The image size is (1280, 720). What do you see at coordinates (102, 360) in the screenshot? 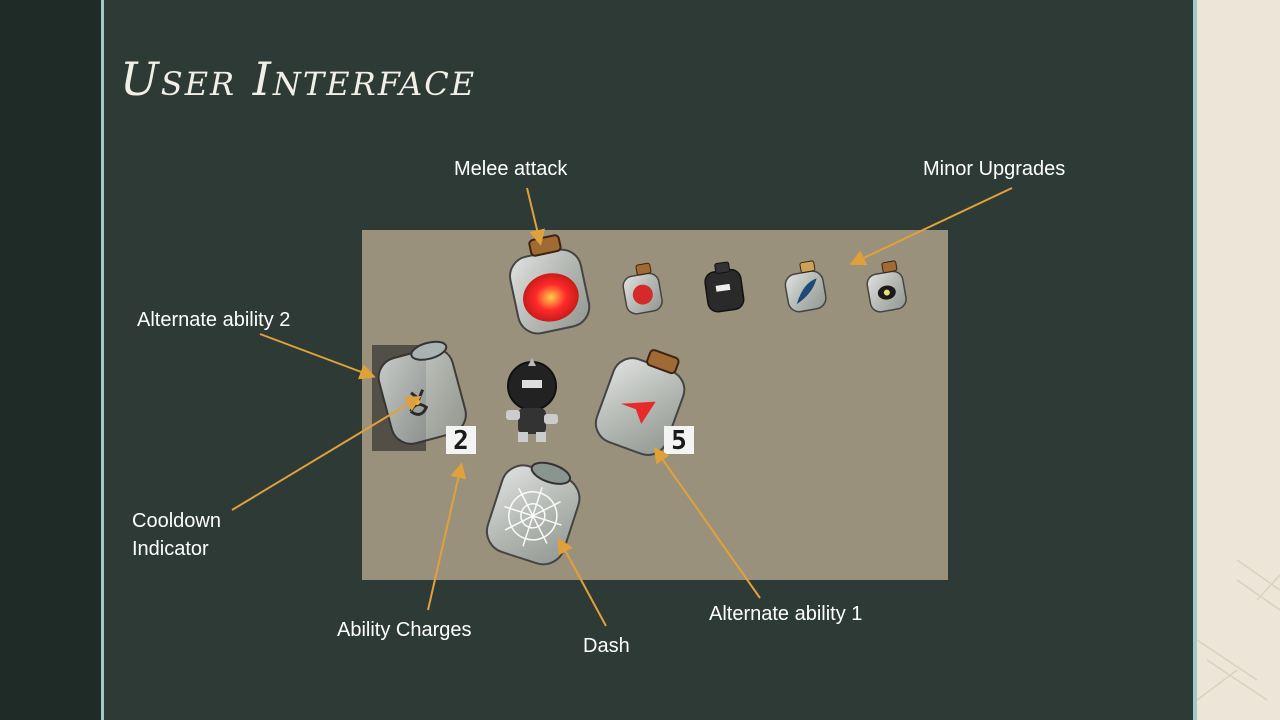
I see `left-accent-line` at bounding box center [102, 360].